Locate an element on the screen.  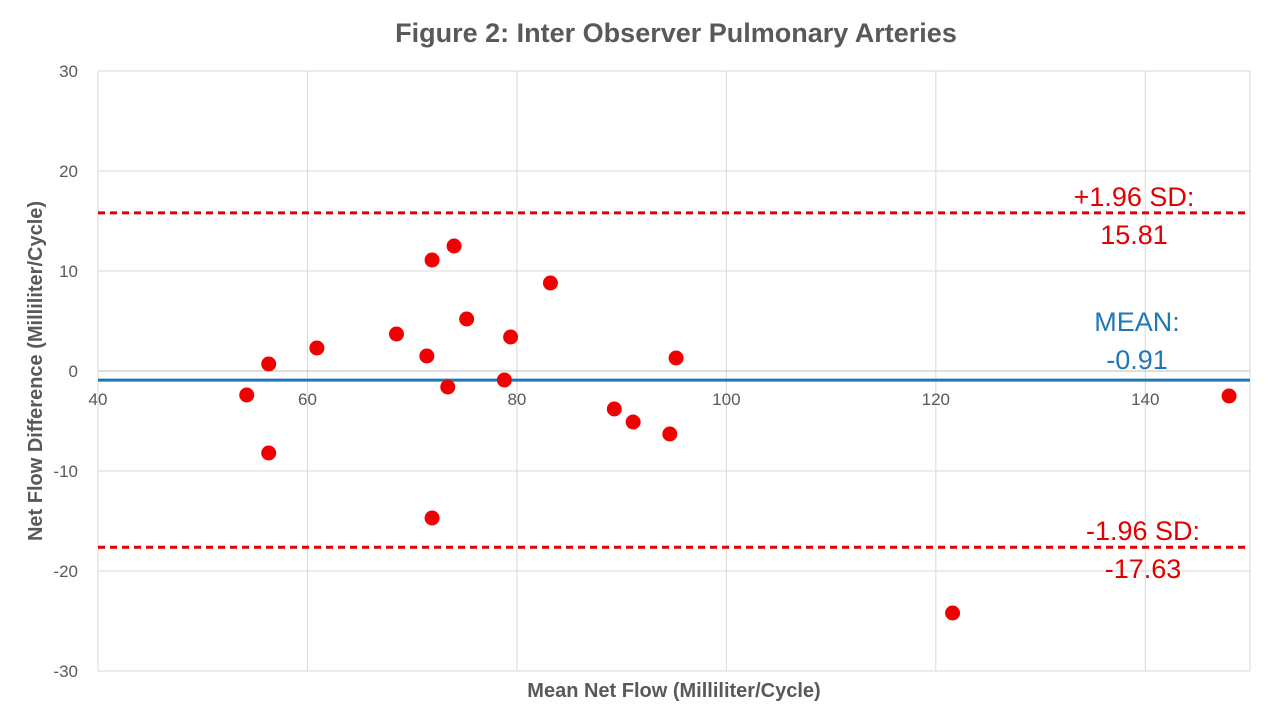
y-tick-label: 10 is located at coordinates (68, 271).